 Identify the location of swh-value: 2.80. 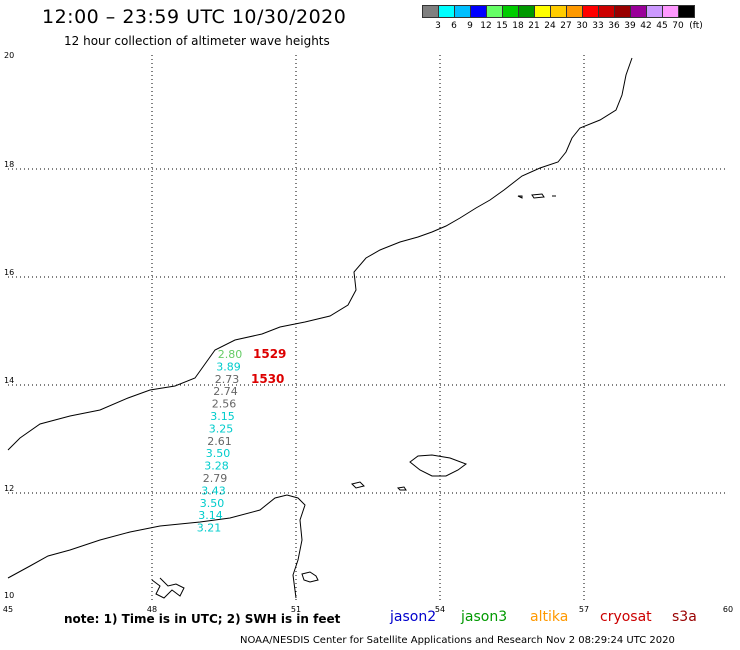
(230, 354).